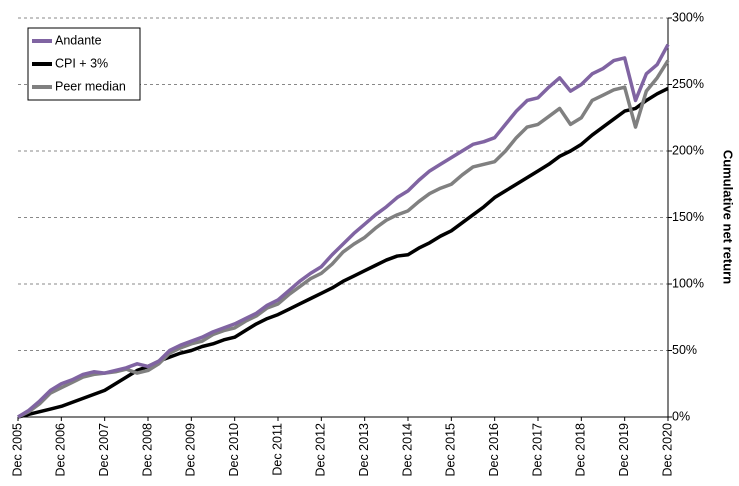 Image resolution: width=739 pixels, height=486 pixels. I want to click on x-tick-label: Dec 2008, so click(147, 450).